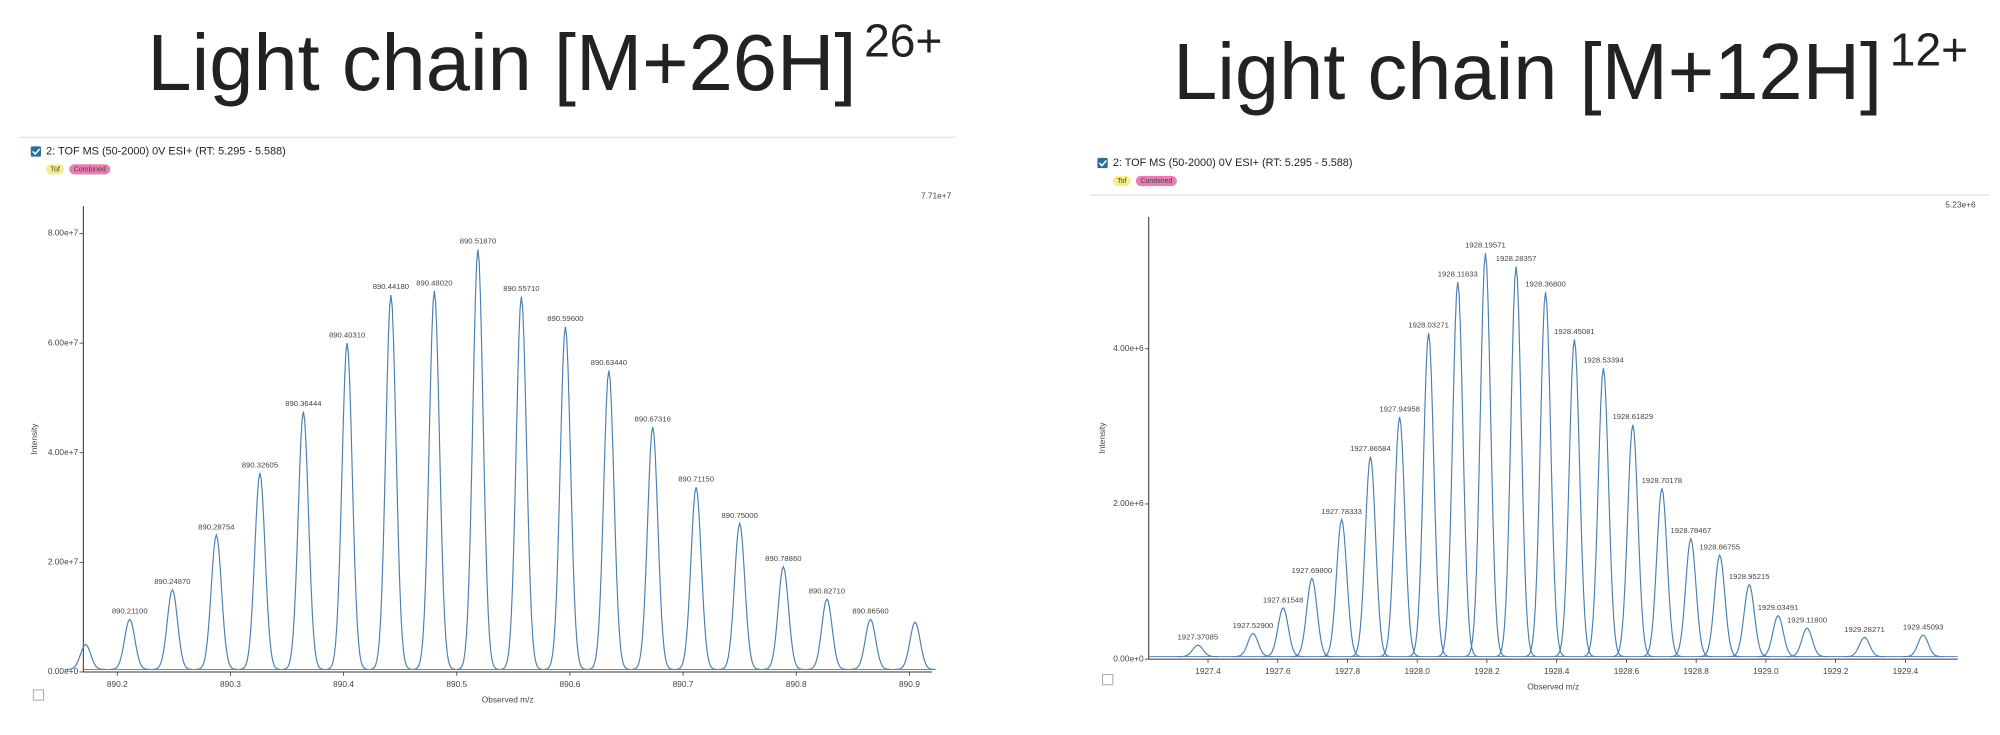 The width and height of the screenshot is (2000, 735). Describe the element at coordinates (870, 611) in the screenshot. I see `peak-label: 890.86560` at that location.